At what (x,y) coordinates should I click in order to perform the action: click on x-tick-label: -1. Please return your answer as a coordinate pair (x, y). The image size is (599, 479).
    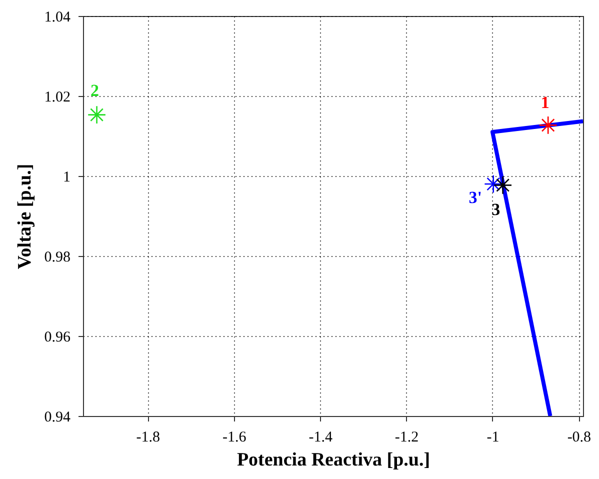
    Looking at the image, I should click on (493, 438).